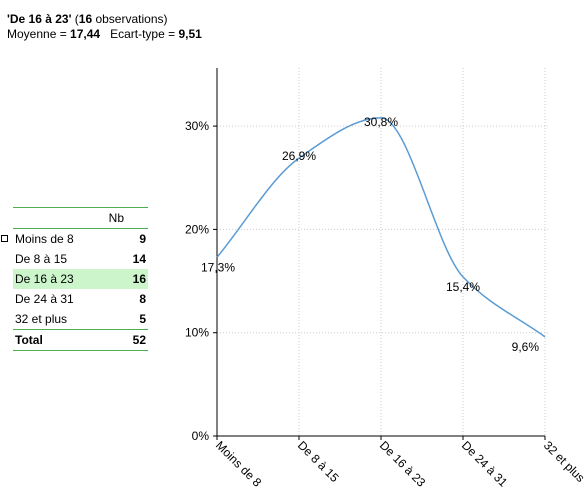 The width and height of the screenshot is (587, 504). Describe the element at coordinates (139, 259) in the screenshot. I see `table-row-value: 14` at that location.